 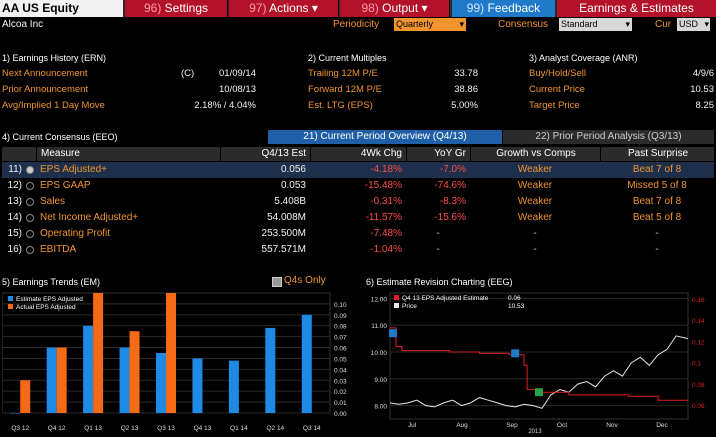 I want to click on measure-name: EPS Adjusted+, so click(x=73, y=169).